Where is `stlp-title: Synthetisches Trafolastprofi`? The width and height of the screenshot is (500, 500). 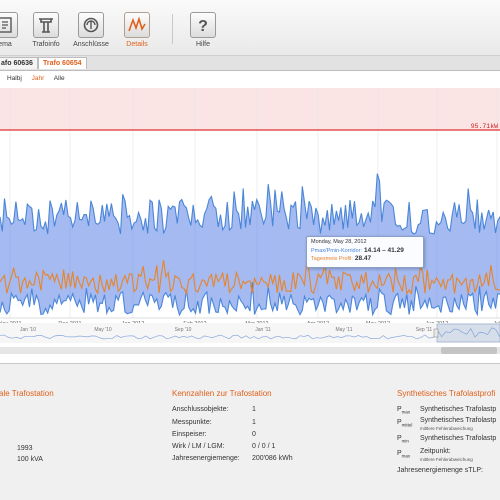
stlp-title: Synthetisches Trafolastprofi is located at coordinates (446, 393).